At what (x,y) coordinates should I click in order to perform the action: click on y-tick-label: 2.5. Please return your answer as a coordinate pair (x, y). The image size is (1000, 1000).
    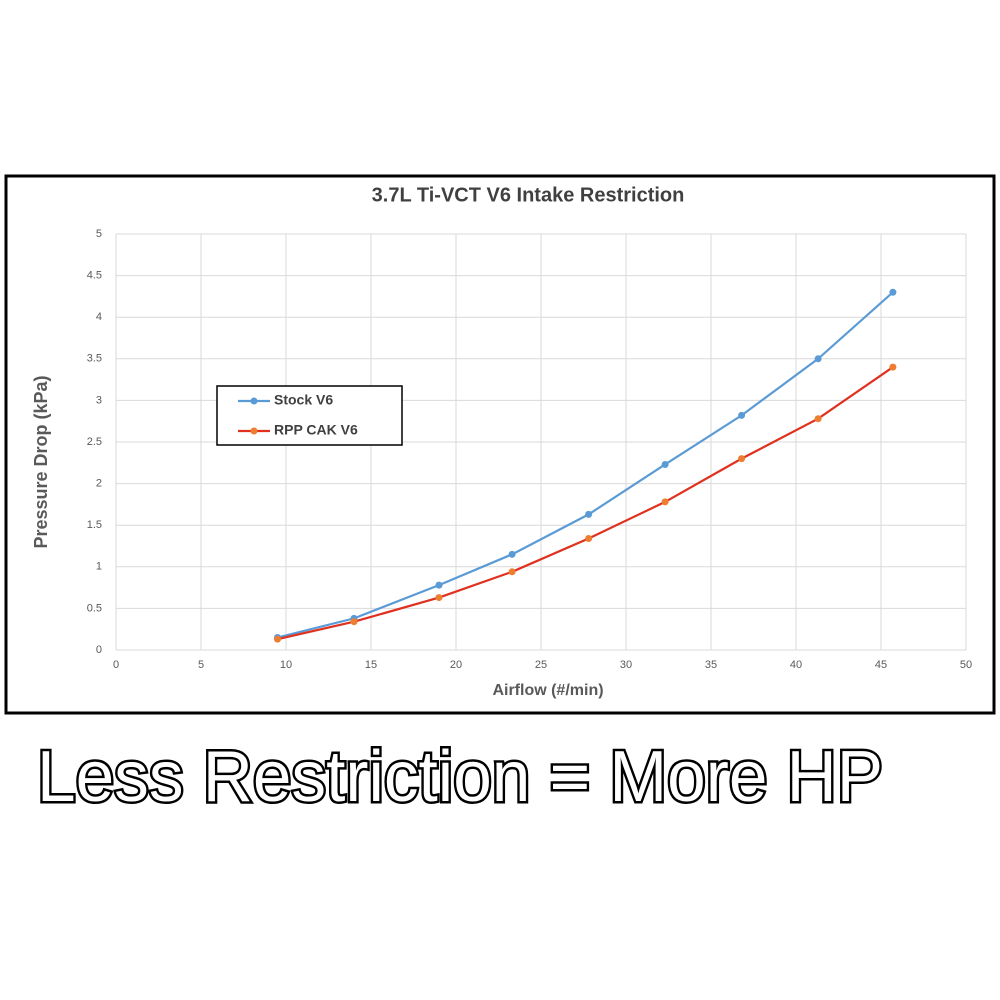
    Looking at the image, I should click on (94, 442).